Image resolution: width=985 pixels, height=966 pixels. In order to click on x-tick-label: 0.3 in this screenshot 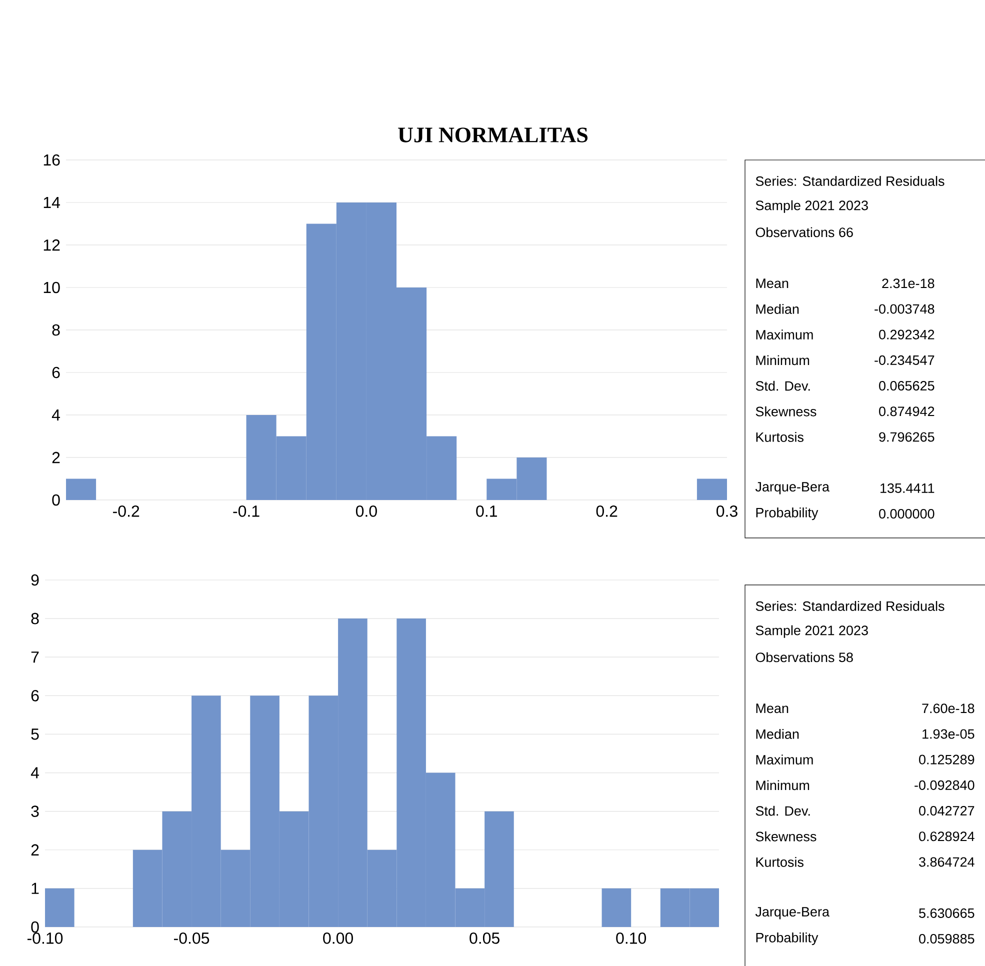, I will do `click(727, 511)`.